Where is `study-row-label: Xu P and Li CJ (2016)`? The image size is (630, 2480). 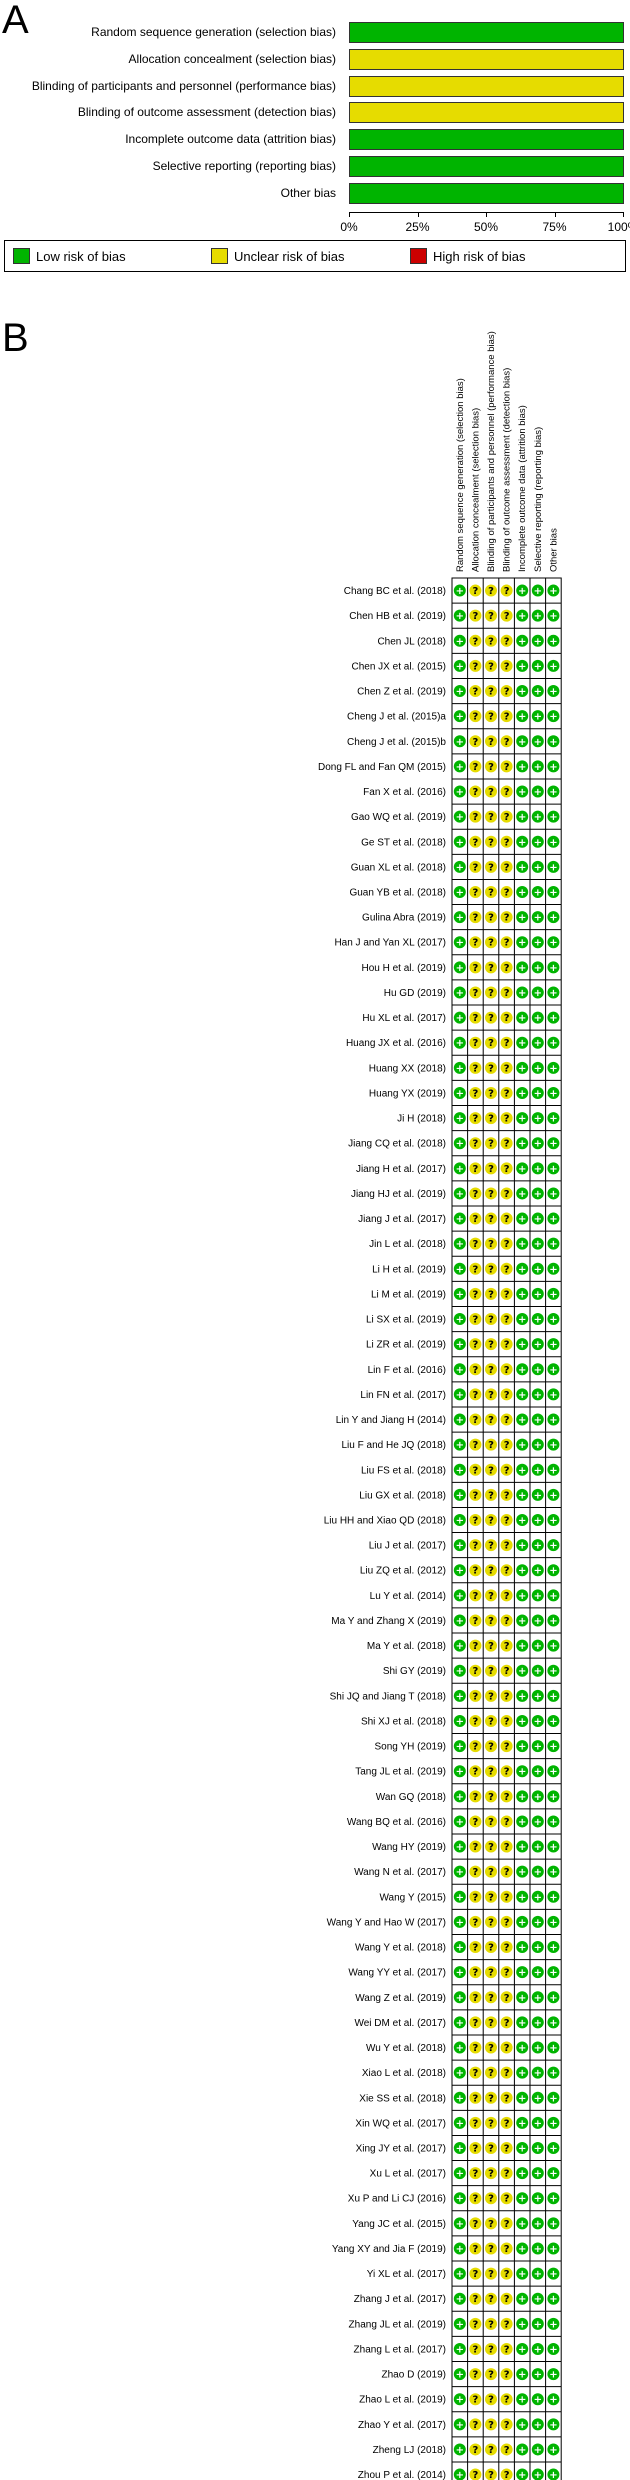
study-row-label: Xu P and Li CJ (2016) is located at coordinates (397, 2199).